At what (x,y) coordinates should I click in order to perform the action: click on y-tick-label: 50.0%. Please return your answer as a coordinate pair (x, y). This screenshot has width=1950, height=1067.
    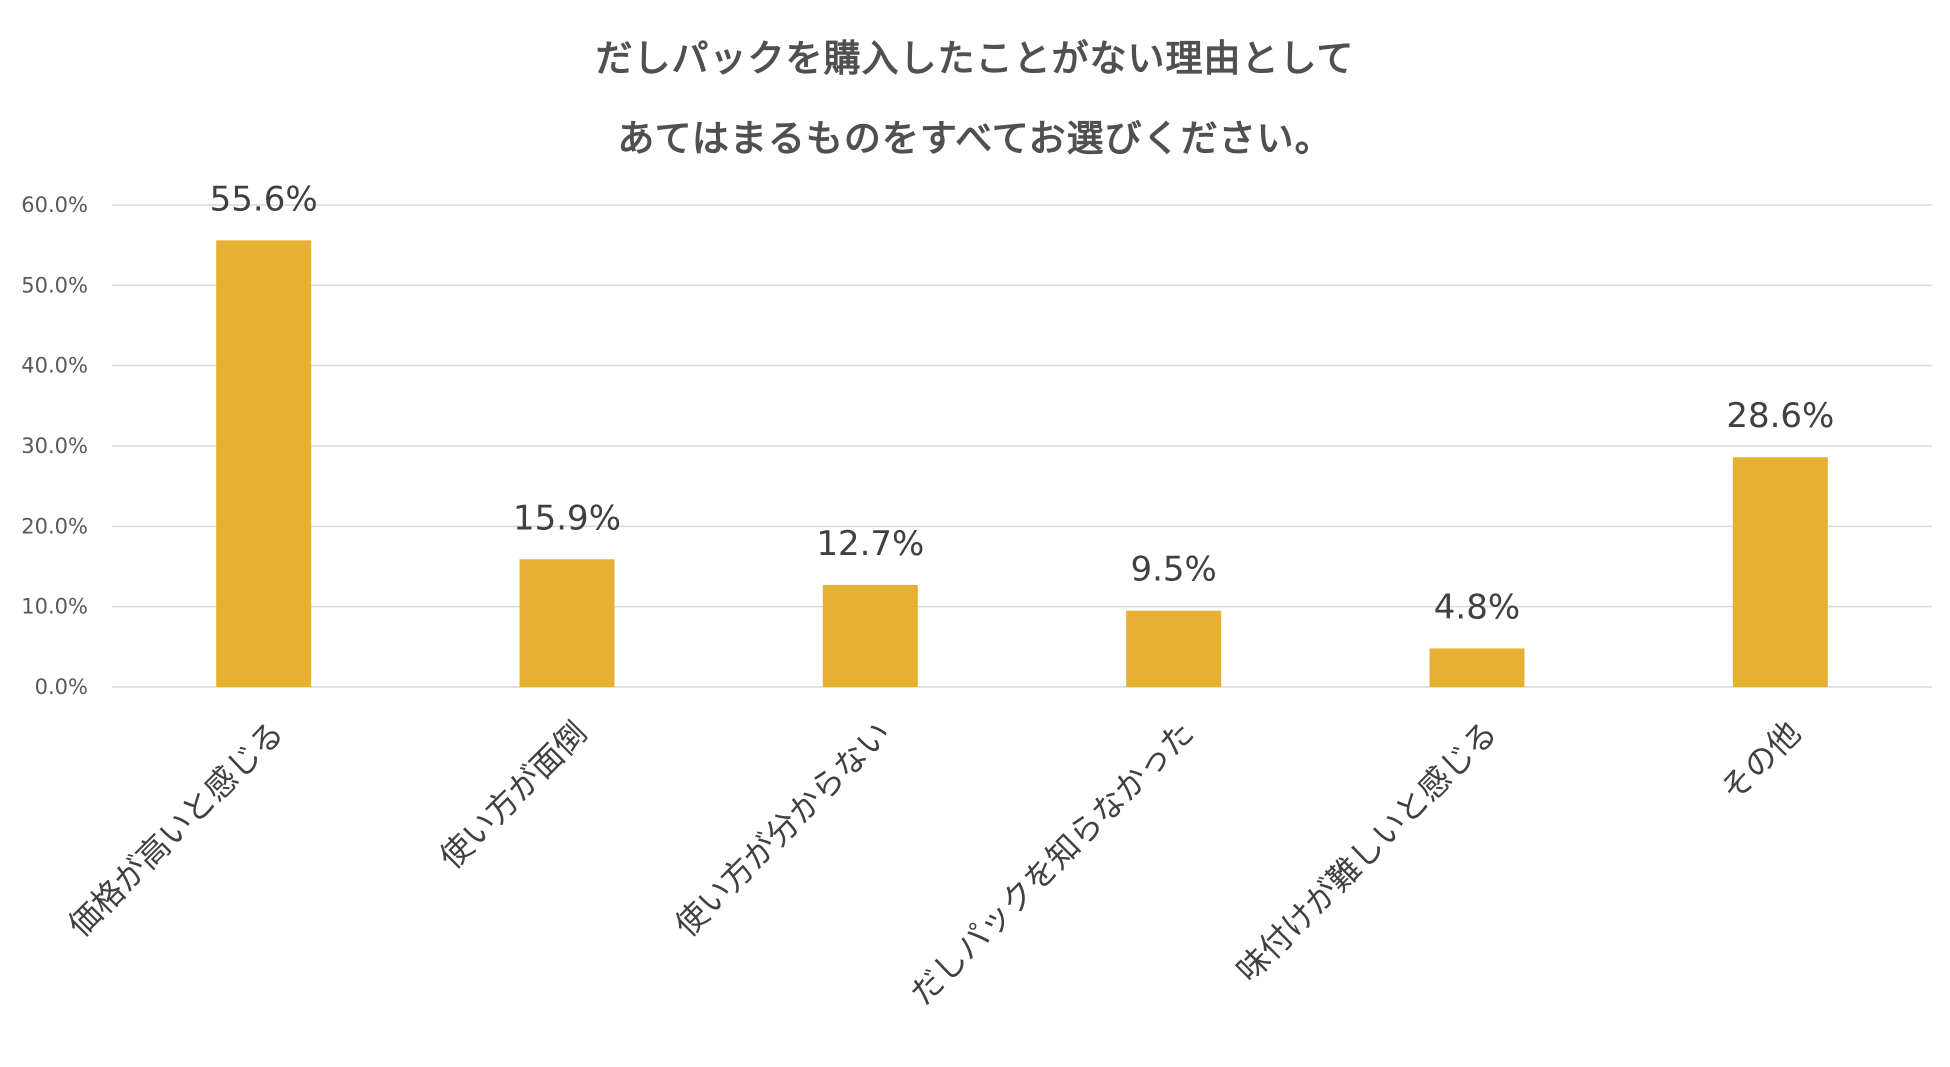
    Looking at the image, I should click on (54, 285).